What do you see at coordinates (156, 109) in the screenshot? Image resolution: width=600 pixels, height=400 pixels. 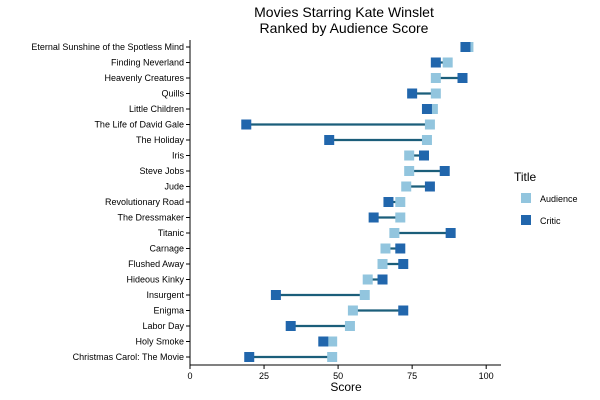 I see `y-tick-label: Little Children` at bounding box center [156, 109].